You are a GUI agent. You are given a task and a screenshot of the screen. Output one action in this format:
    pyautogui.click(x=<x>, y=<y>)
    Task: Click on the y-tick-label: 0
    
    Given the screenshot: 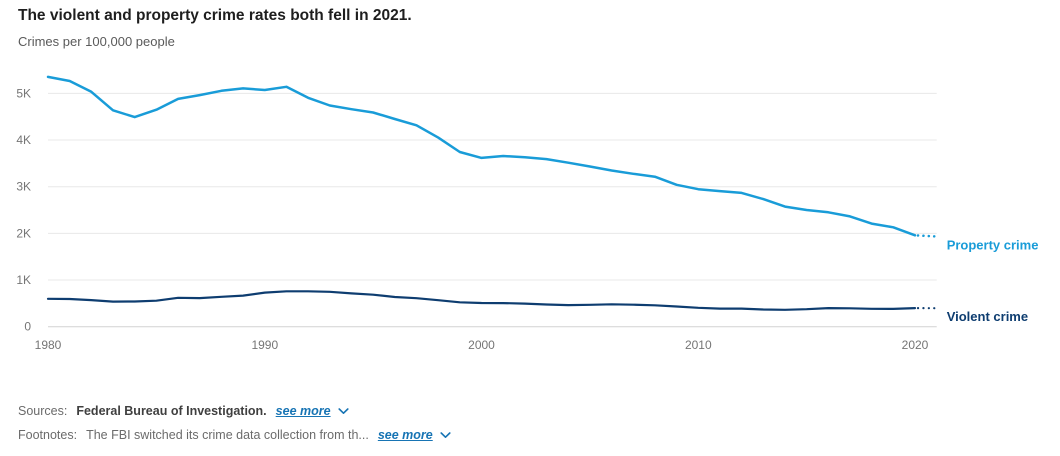 What is the action you would take?
    pyautogui.click(x=27, y=327)
    